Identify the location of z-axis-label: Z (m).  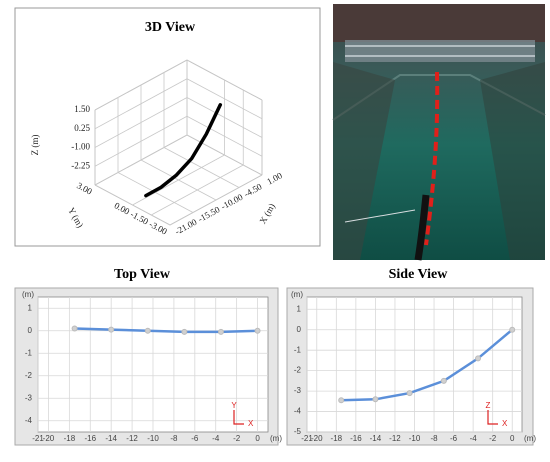
(35, 145).